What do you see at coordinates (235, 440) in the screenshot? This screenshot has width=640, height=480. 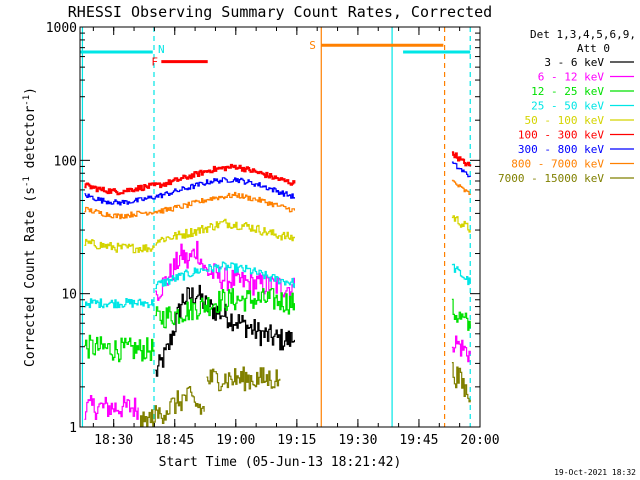 I see `x-tick-label: 19:00` at bounding box center [235, 440].